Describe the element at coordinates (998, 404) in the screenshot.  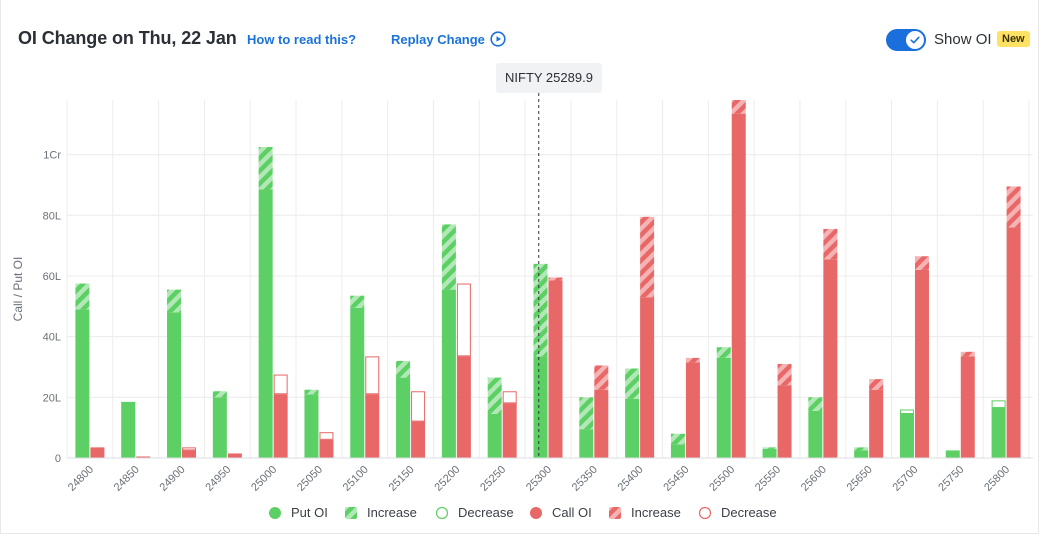
I see `put-decrease-bar` at that location.